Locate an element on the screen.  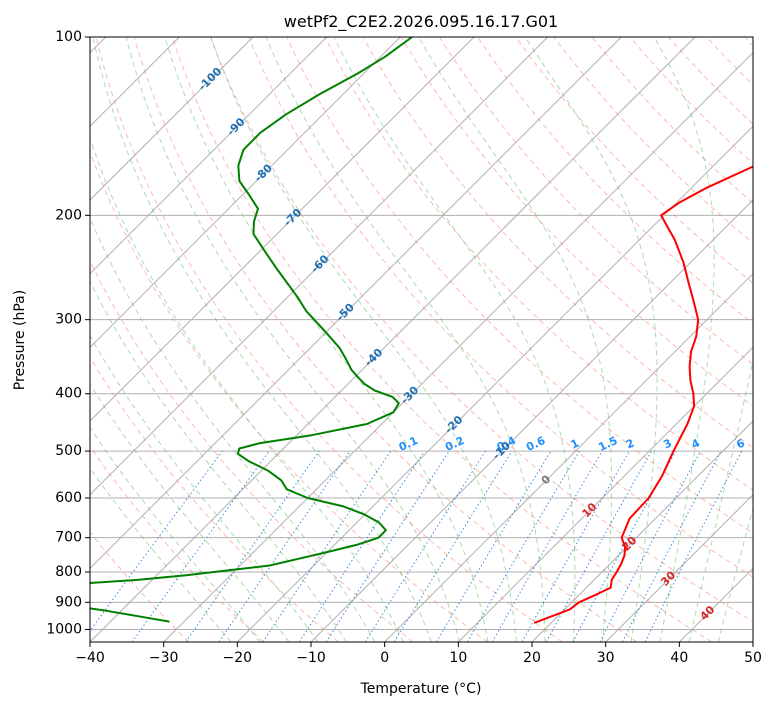
y-tick-label: 200 is located at coordinates (68, 215).